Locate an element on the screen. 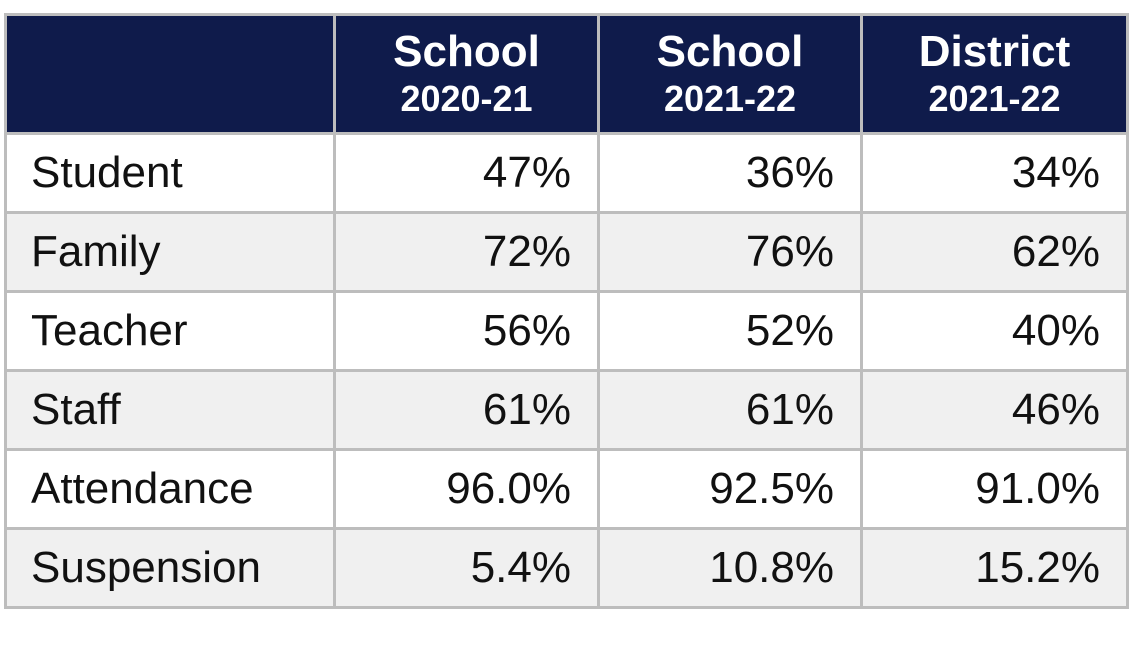 Image resolution: width=1130 pixels, height=651 pixels. header-cell: District 2021-22 is located at coordinates (994, 74).